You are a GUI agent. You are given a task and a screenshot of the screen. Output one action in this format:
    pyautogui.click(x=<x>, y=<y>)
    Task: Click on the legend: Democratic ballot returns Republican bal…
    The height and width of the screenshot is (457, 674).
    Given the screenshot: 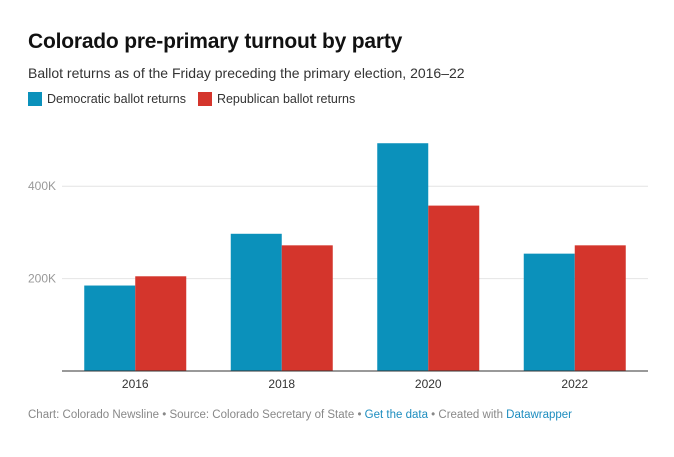 What is the action you would take?
    pyautogui.click(x=197, y=99)
    